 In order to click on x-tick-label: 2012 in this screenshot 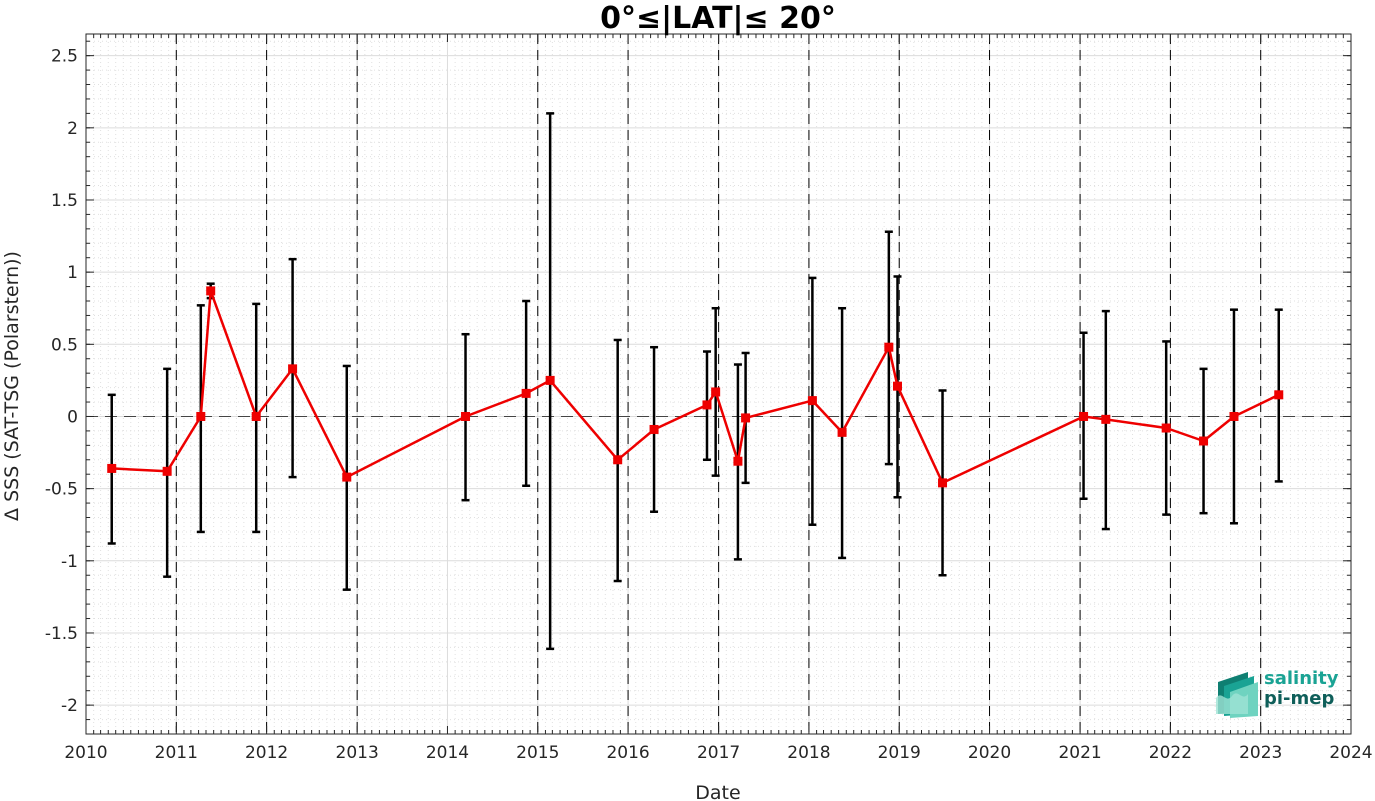, I will do `click(266, 753)`.